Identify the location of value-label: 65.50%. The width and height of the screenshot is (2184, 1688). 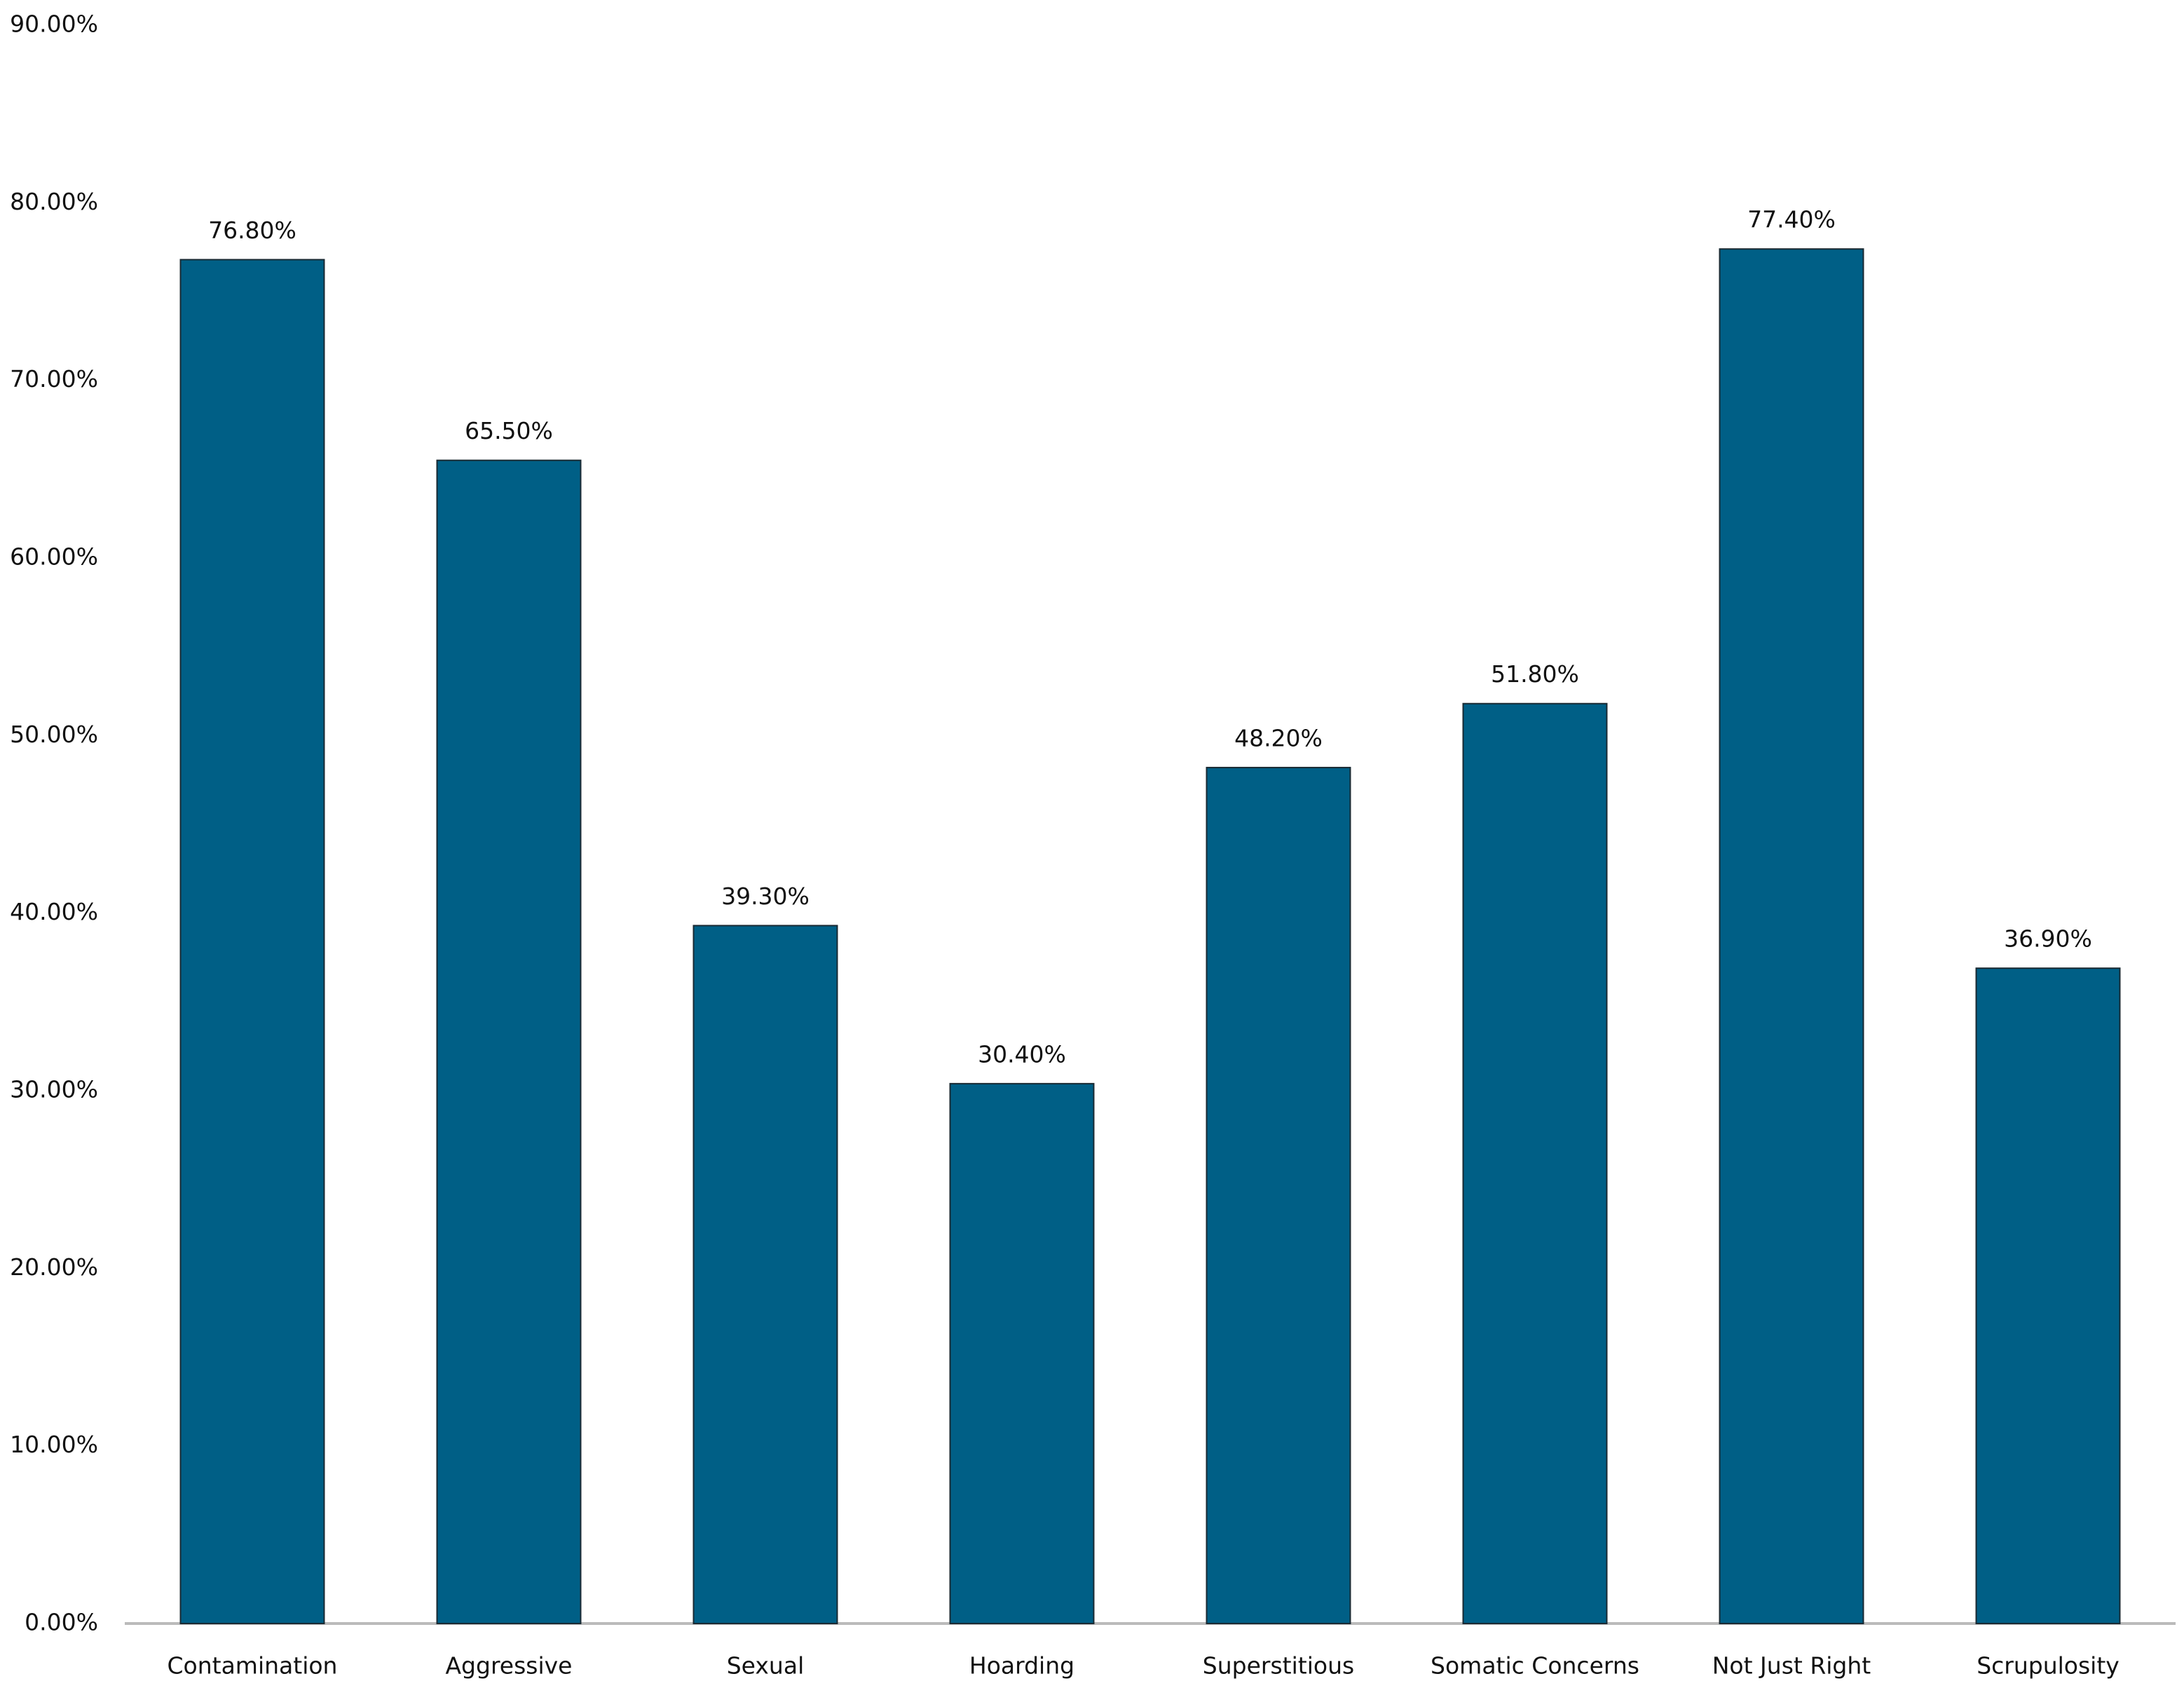
(509, 431).